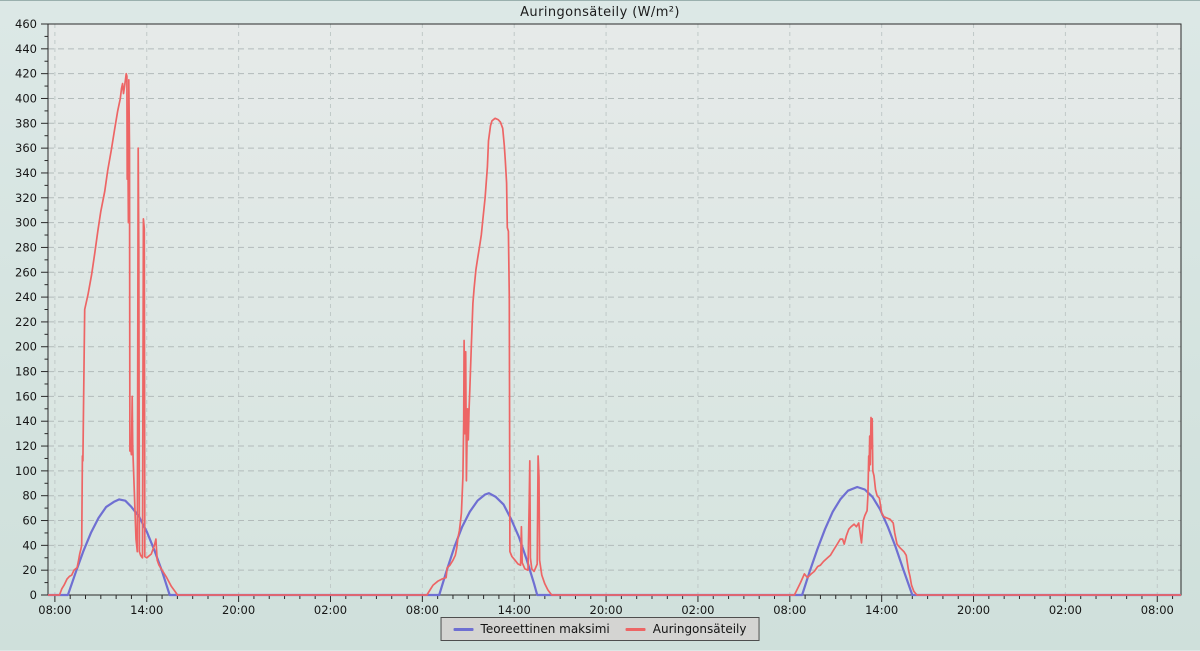  I want to click on svg-text: 440, so click(26, 49).